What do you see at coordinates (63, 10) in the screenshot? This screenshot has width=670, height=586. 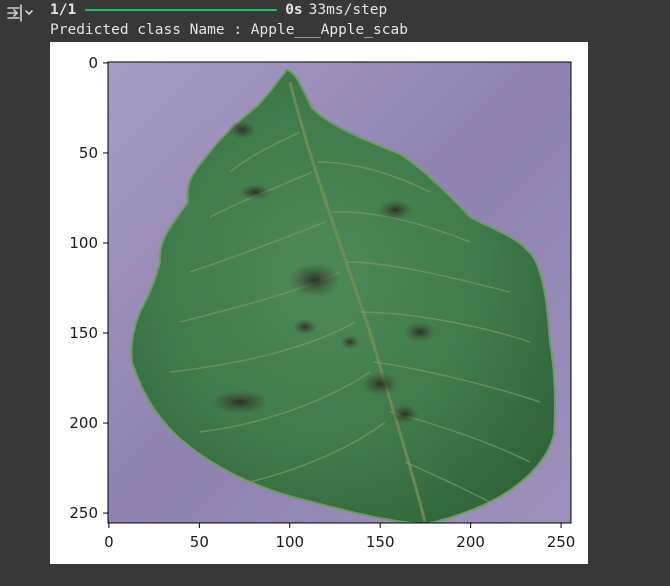 I see `progress-count: 1/1` at bounding box center [63, 10].